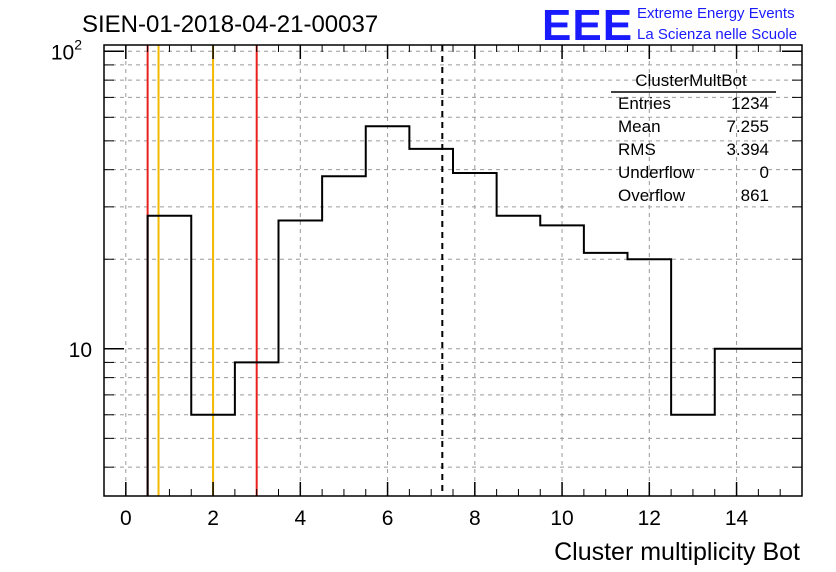  What do you see at coordinates (388, 518) in the screenshot?
I see `x-tick-label: 6` at bounding box center [388, 518].